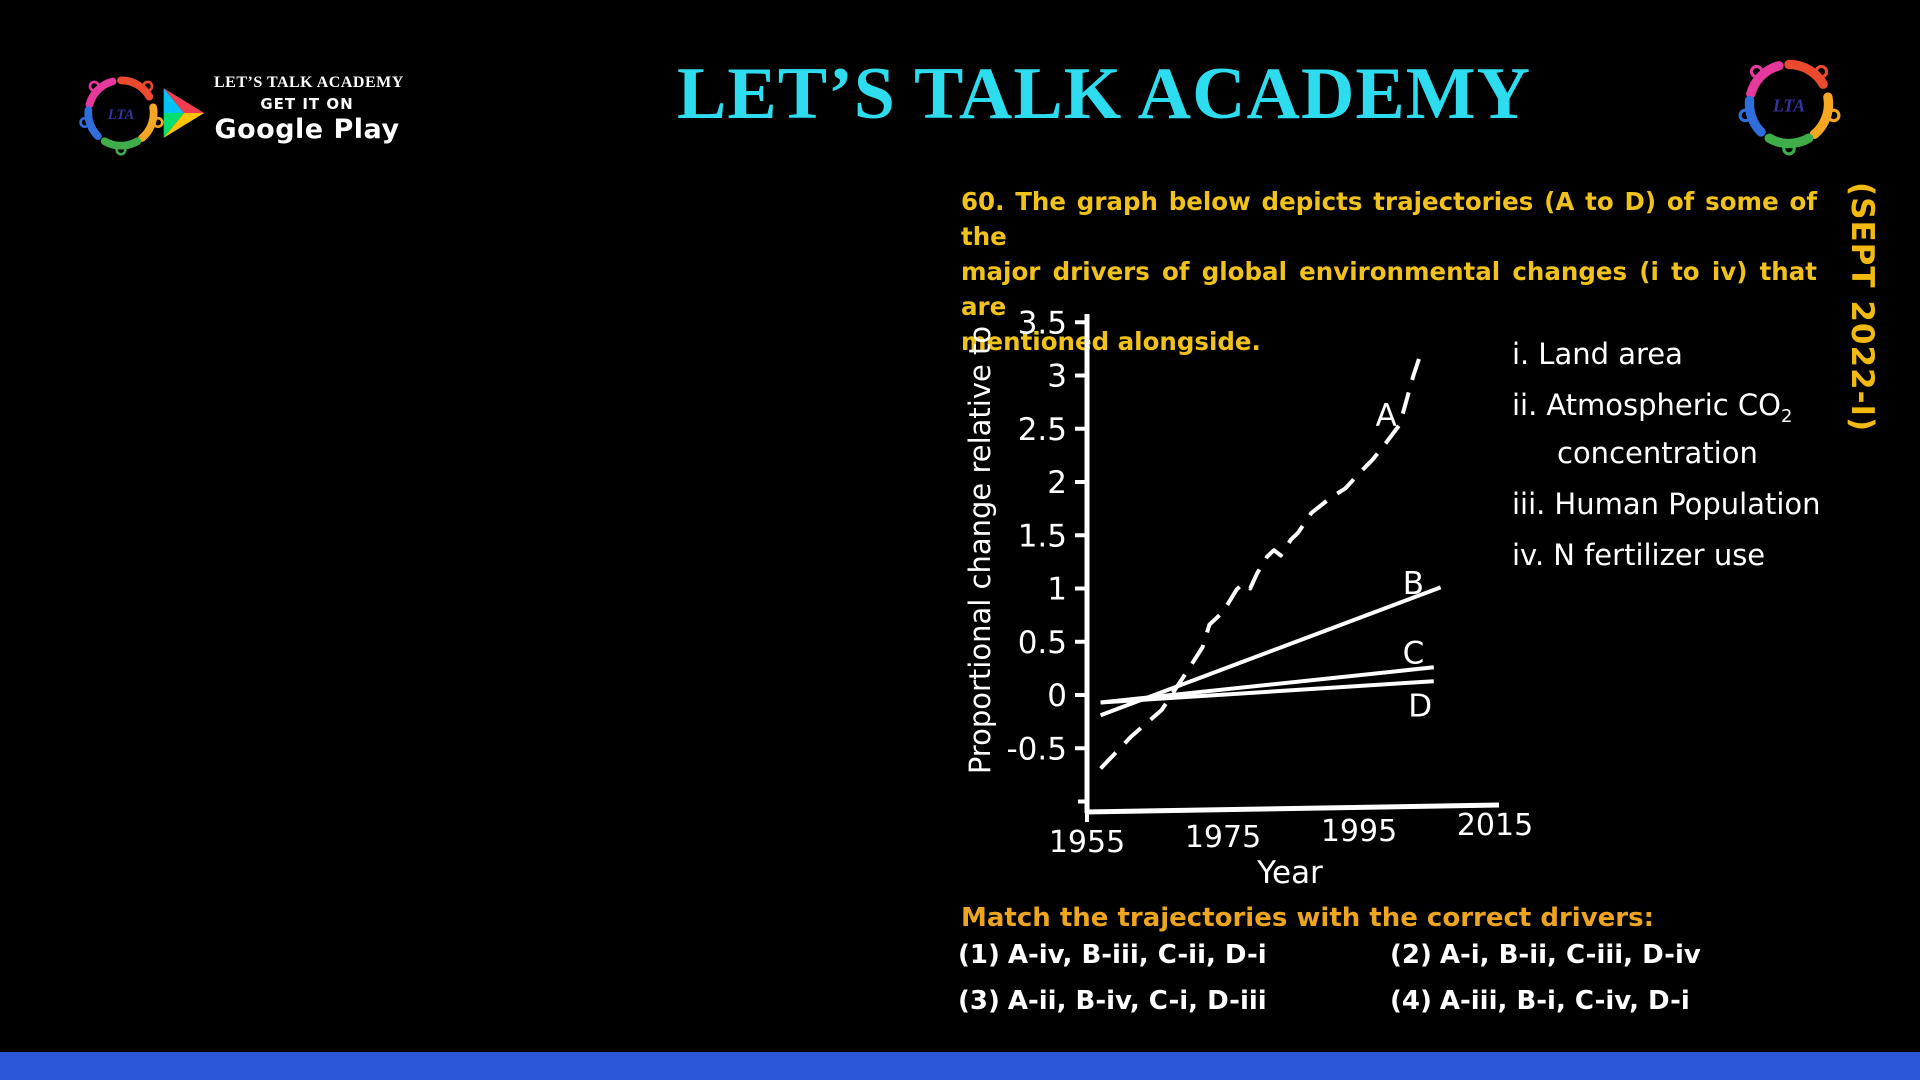 The height and width of the screenshot is (1080, 1920). I want to click on option-number: (2), so click(1411, 955).